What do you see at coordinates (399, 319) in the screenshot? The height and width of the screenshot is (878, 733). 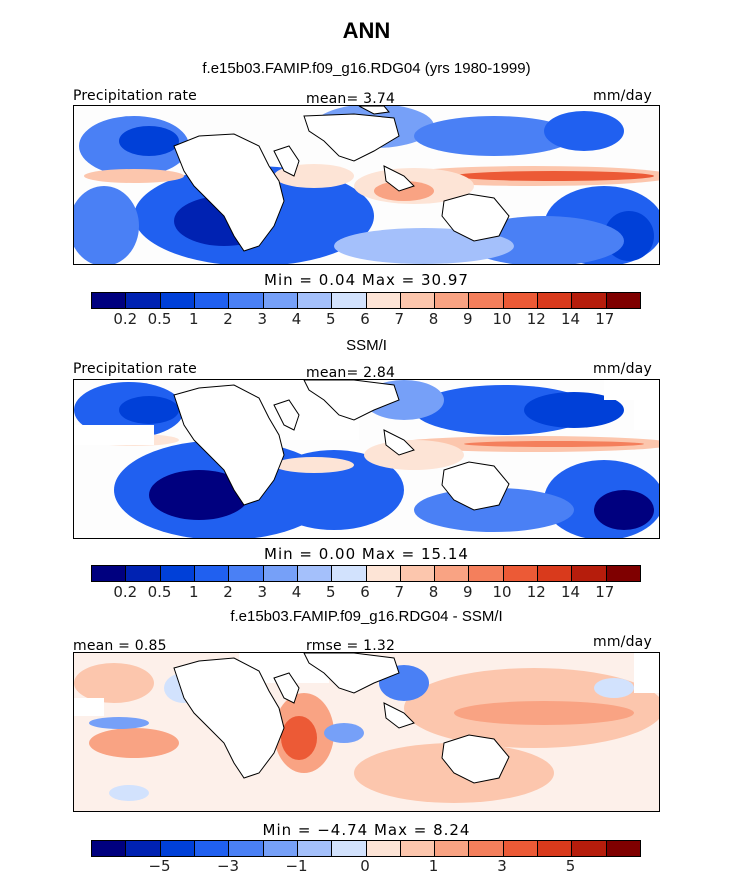 I see `colorbar-tick-label: 7` at bounding box center [399, 319].